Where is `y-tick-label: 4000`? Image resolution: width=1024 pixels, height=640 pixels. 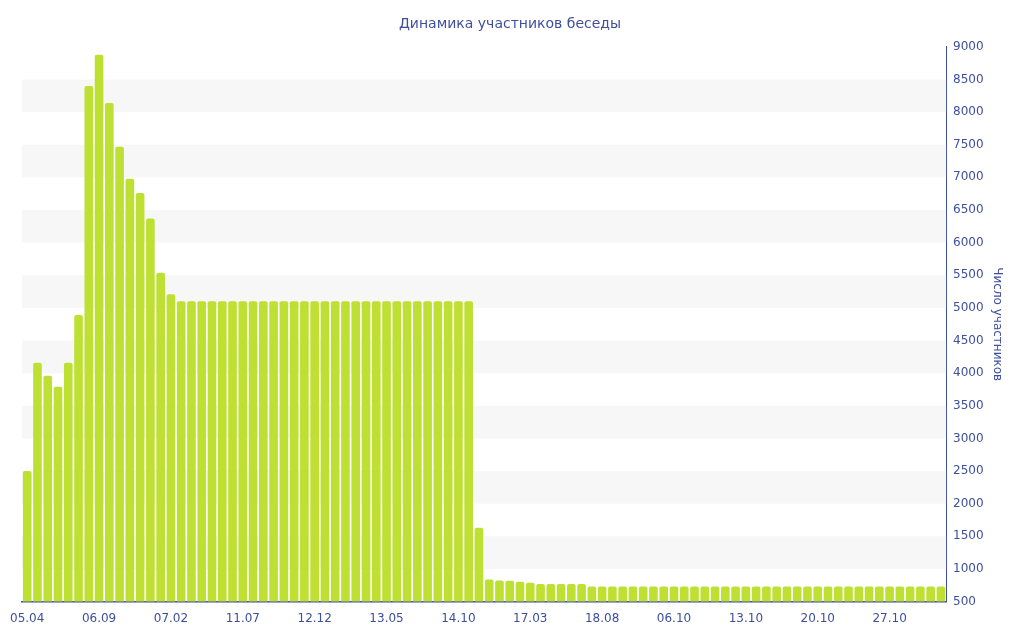
y-tick-label: 4000 is located at coordinates (968, 372).